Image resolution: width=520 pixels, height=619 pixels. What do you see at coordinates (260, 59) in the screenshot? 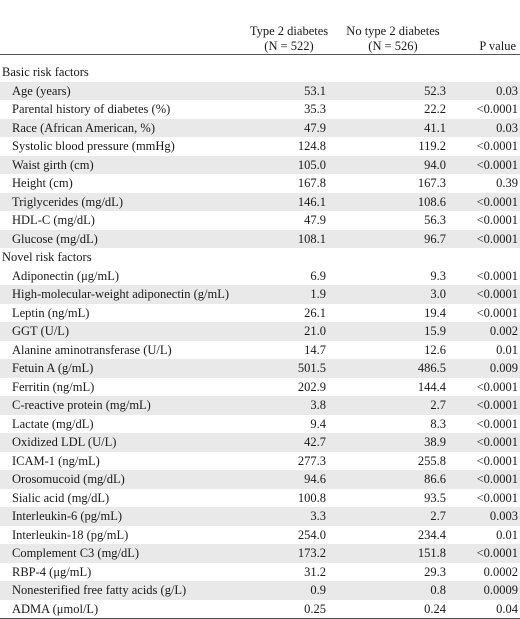
I see `spacer-cell` at bounding box center [260, 59].